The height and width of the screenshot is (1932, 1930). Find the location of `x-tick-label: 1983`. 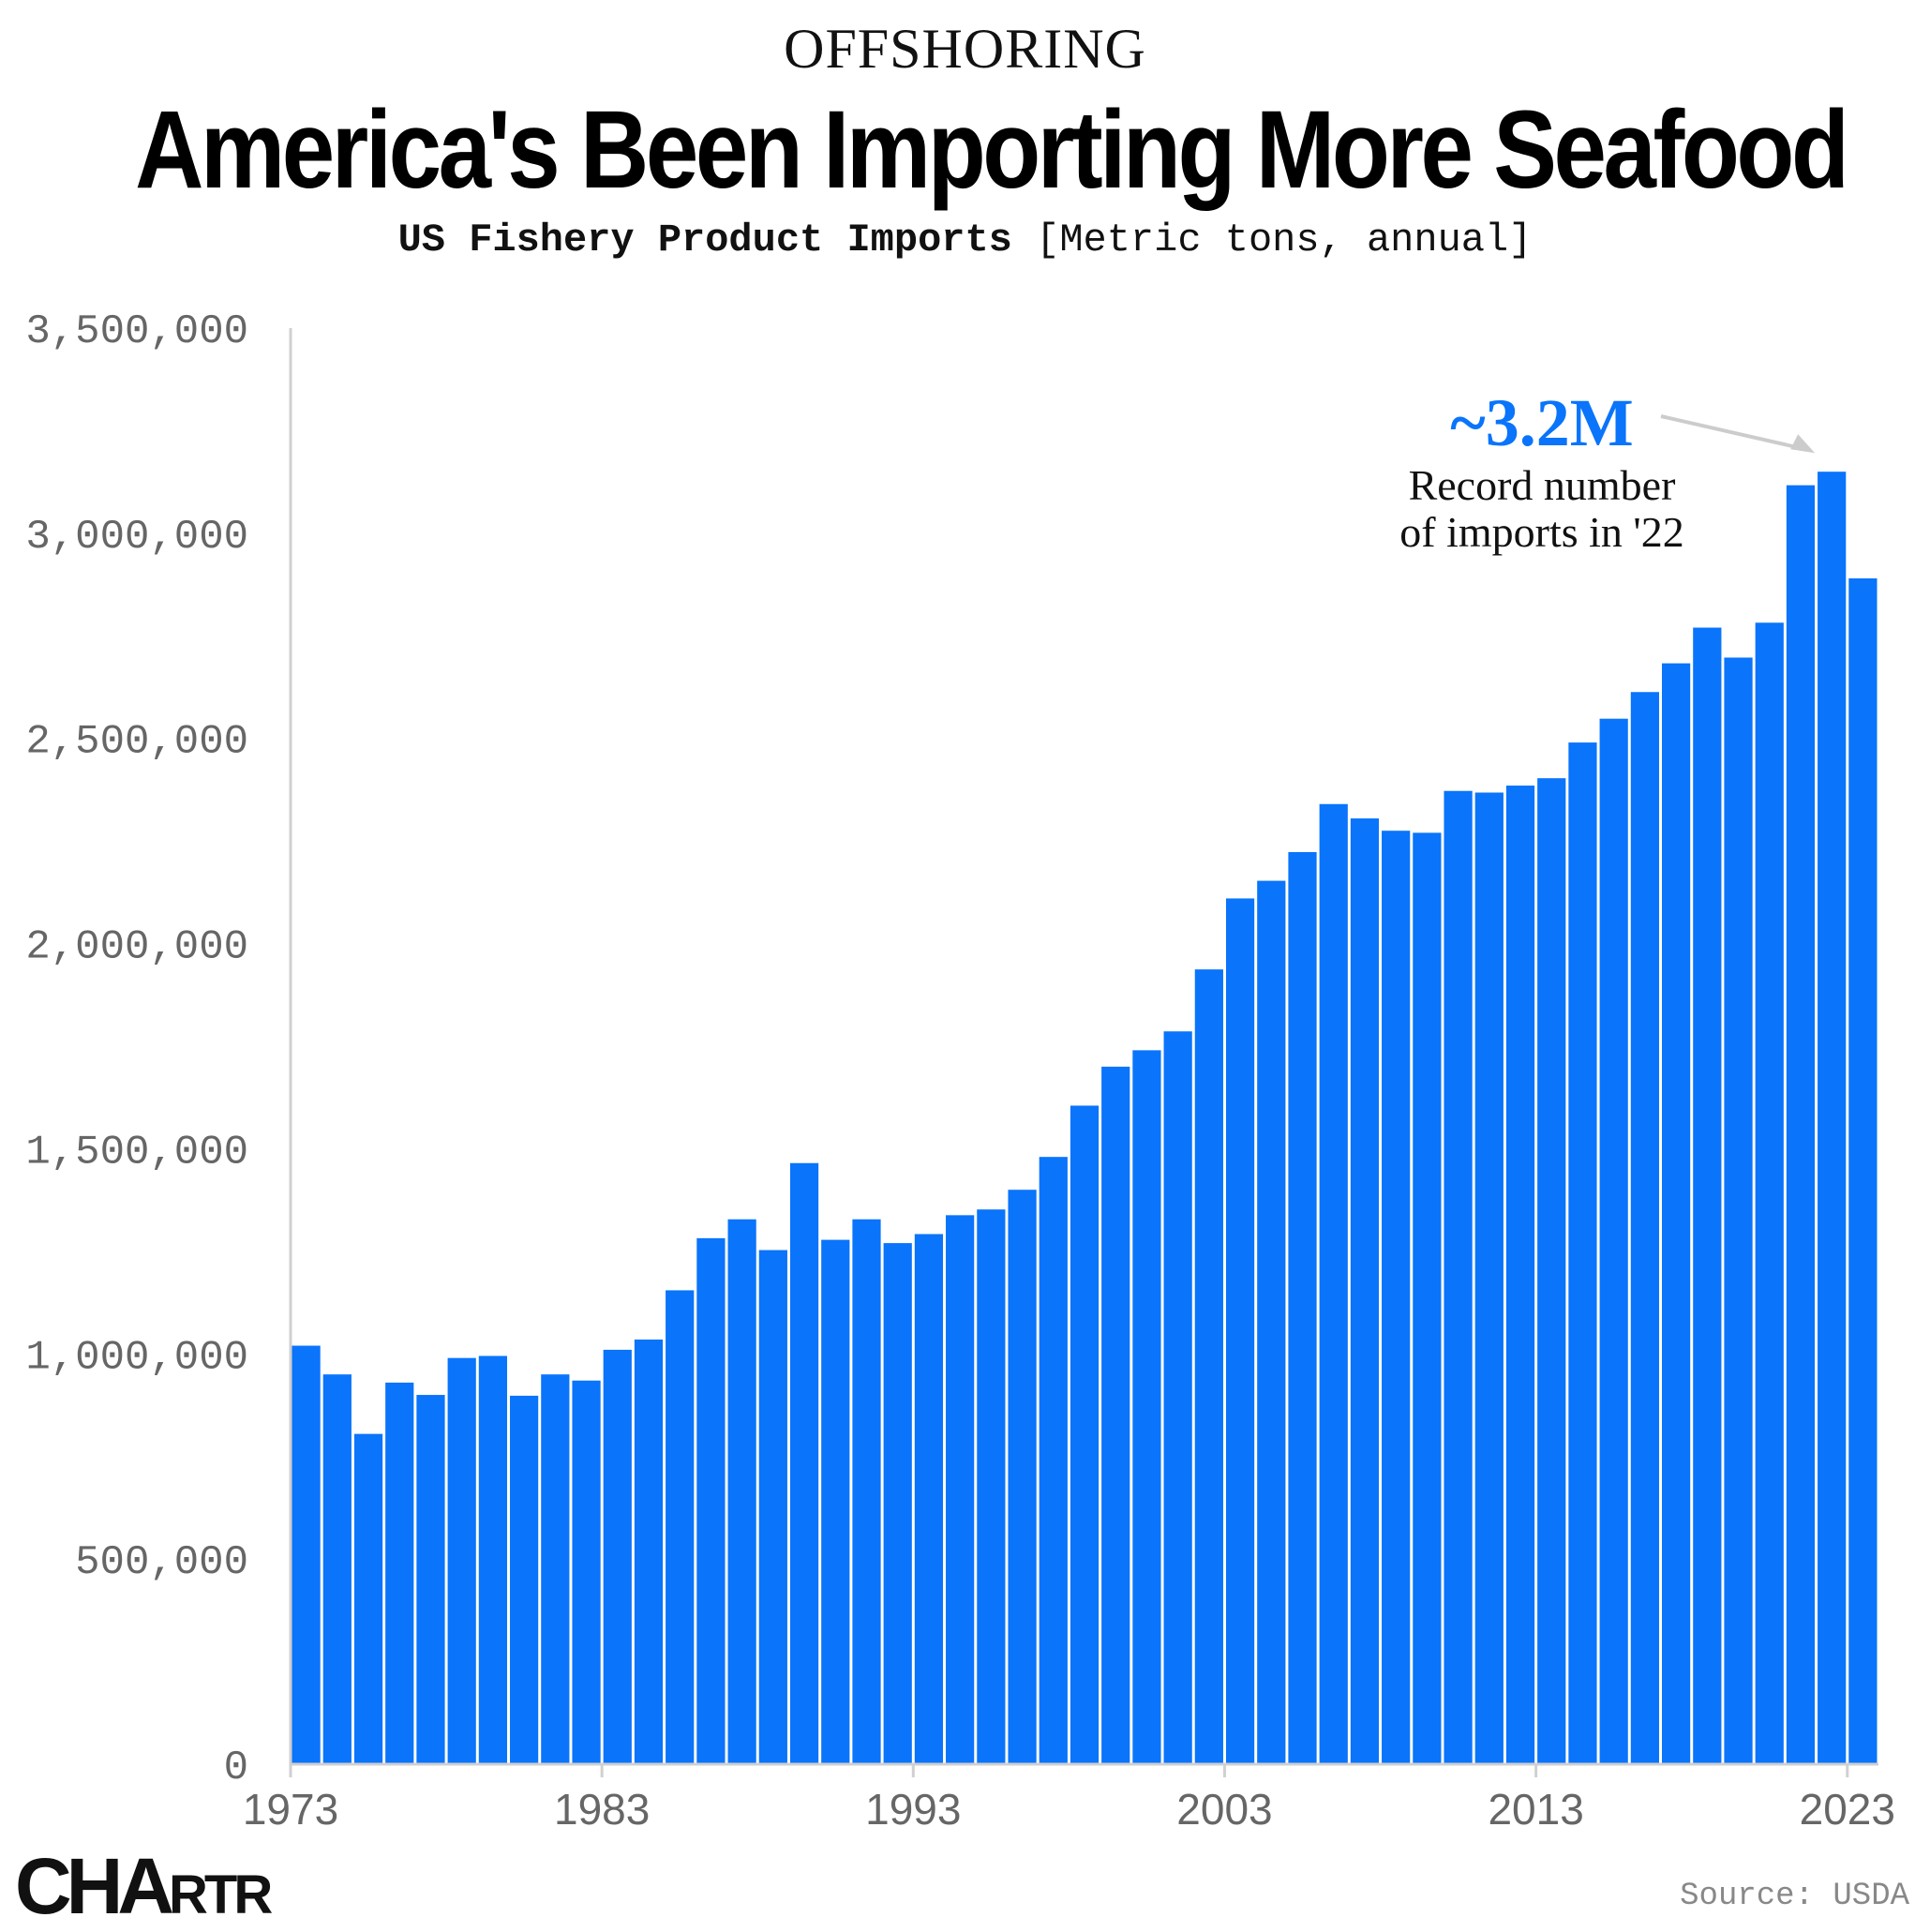

x-tick-label: 1983 is located at coordinates (602, 1810).